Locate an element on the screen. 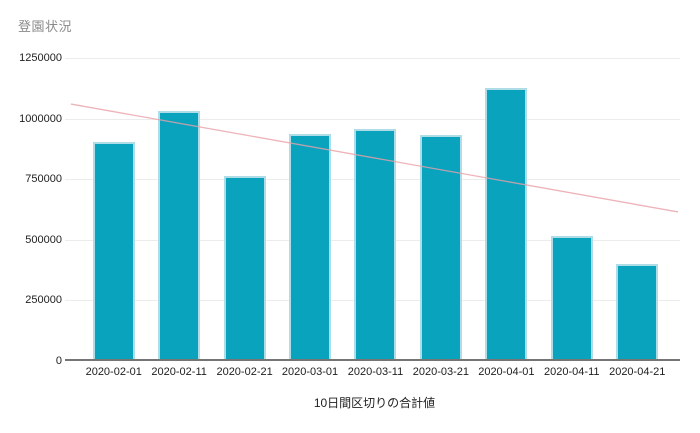  y-axis-labels: 0 250000 500000 750000 1000000 1250000 is located at coordinates (31, 209).